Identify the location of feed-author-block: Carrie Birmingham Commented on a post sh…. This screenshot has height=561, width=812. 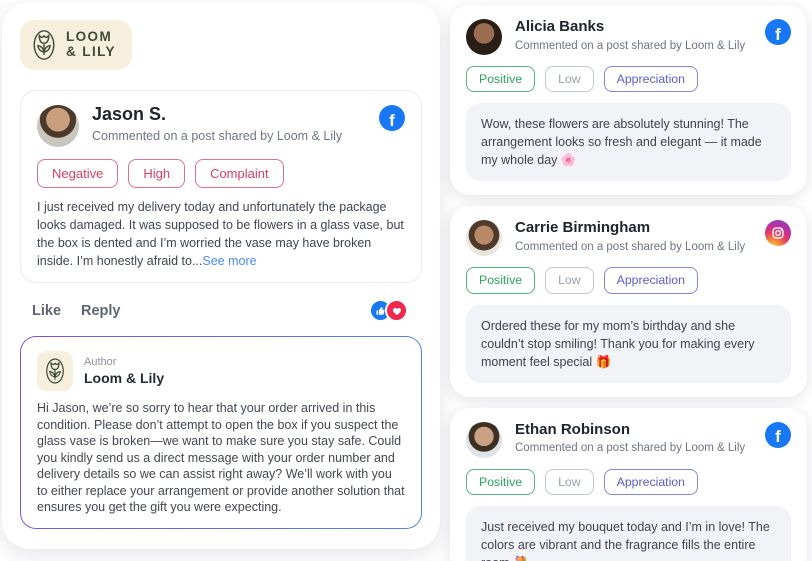
(630, 237).